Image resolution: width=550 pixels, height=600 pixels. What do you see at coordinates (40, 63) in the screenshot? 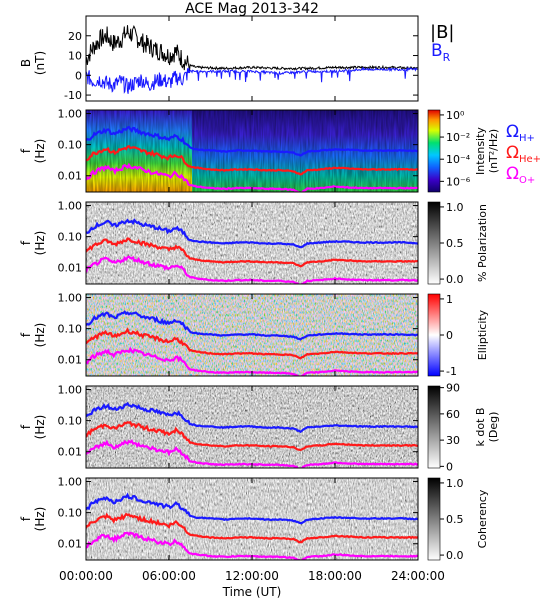
I see `b-field-ylabel-2: (nT)` at bounding box center [40, 63].